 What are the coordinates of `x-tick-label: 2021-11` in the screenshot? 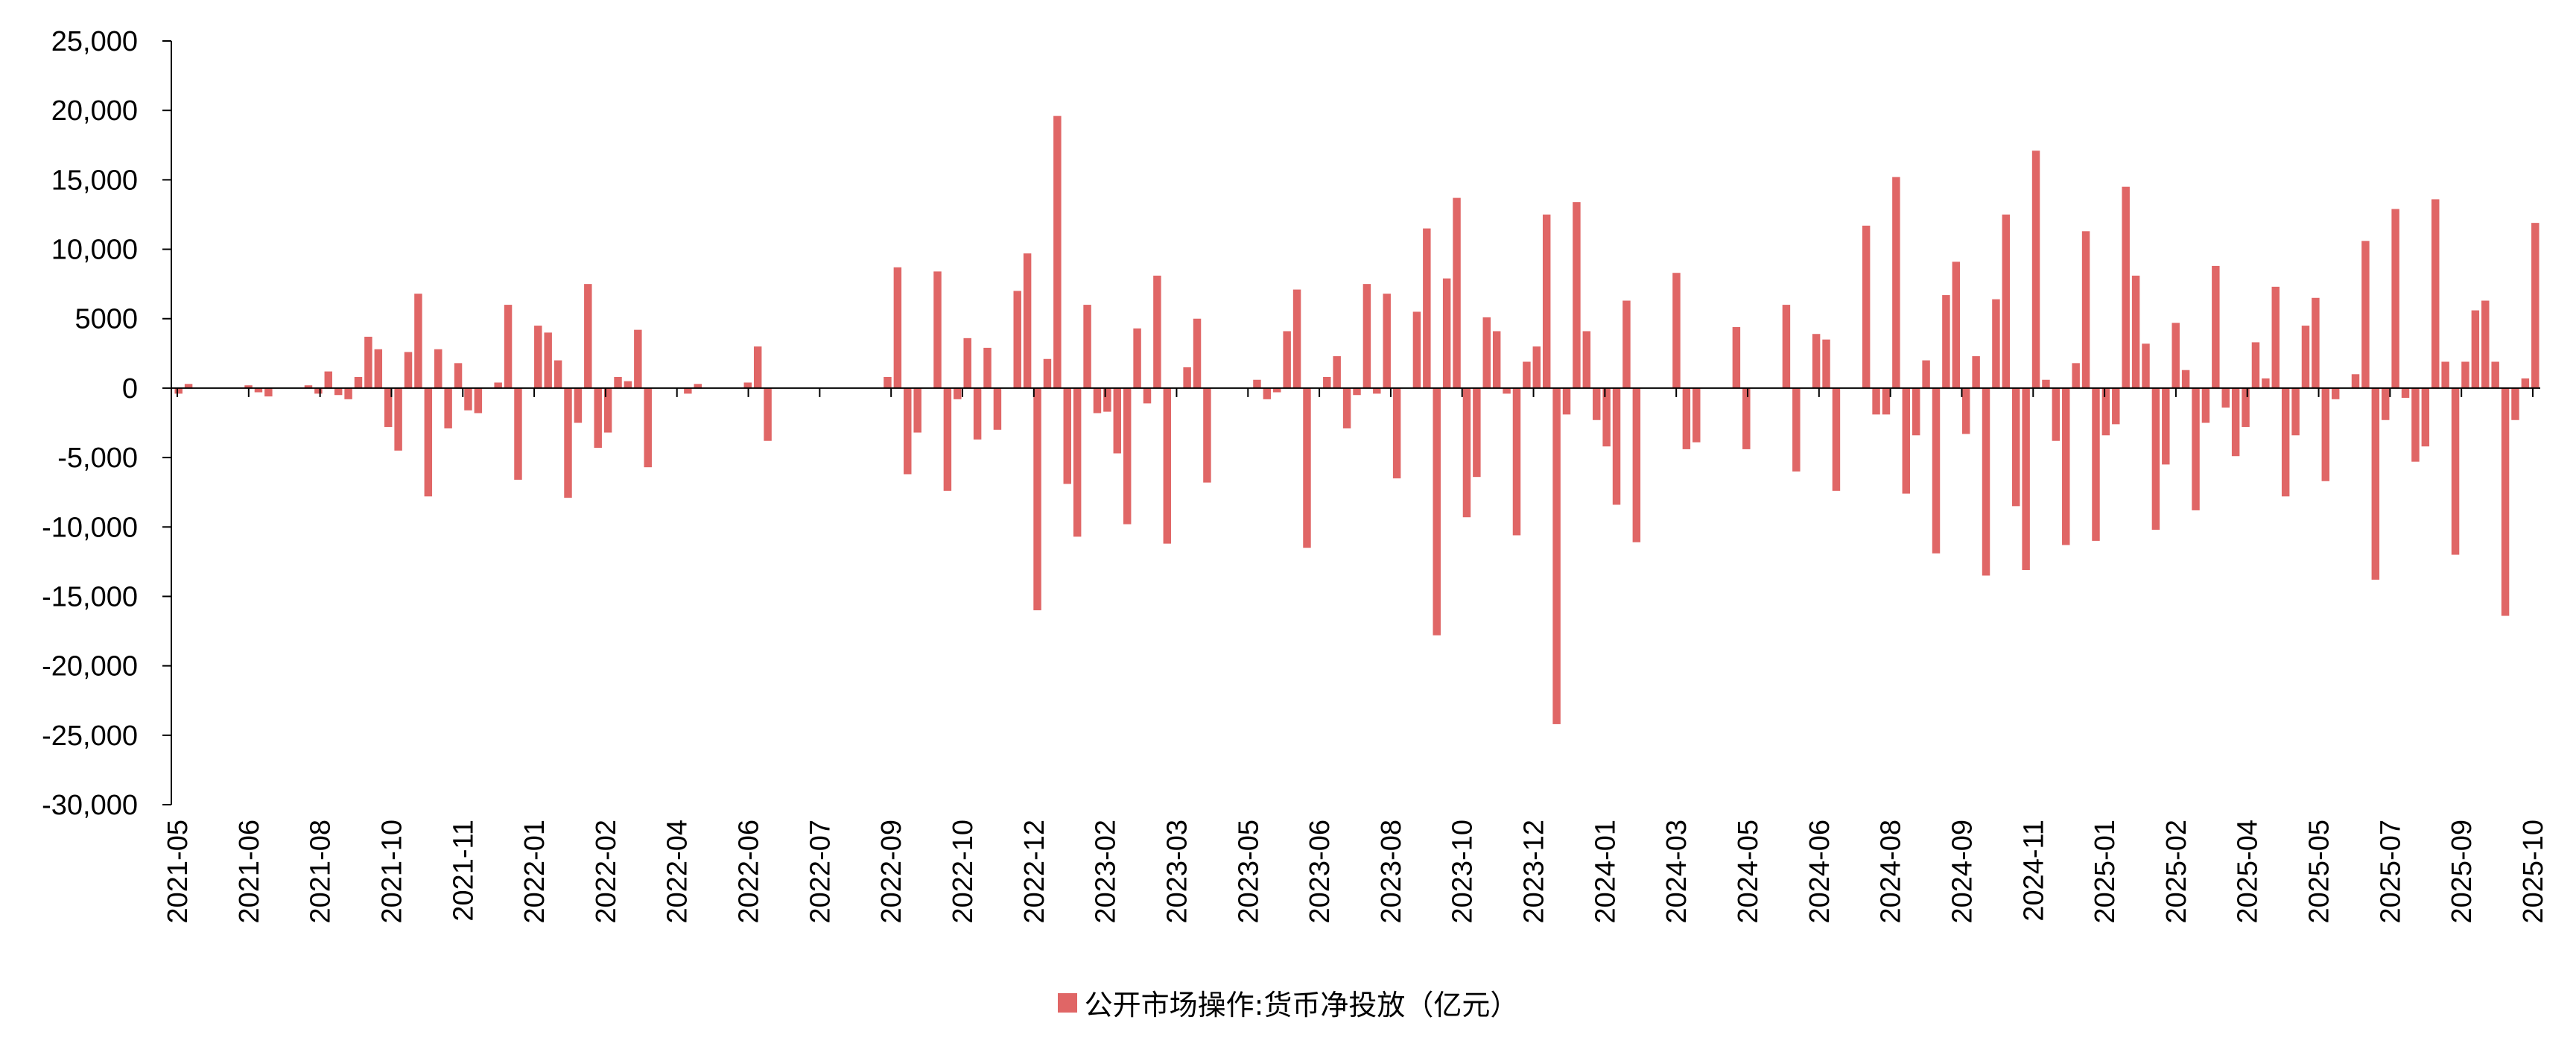 It's located at (463, 871).